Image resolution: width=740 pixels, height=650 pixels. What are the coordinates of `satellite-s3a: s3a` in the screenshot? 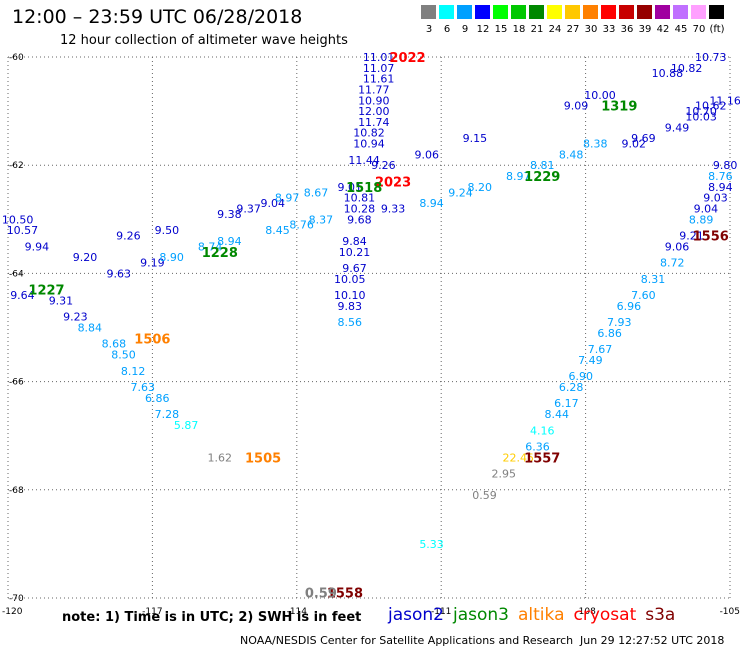 It's located at (660, 615).